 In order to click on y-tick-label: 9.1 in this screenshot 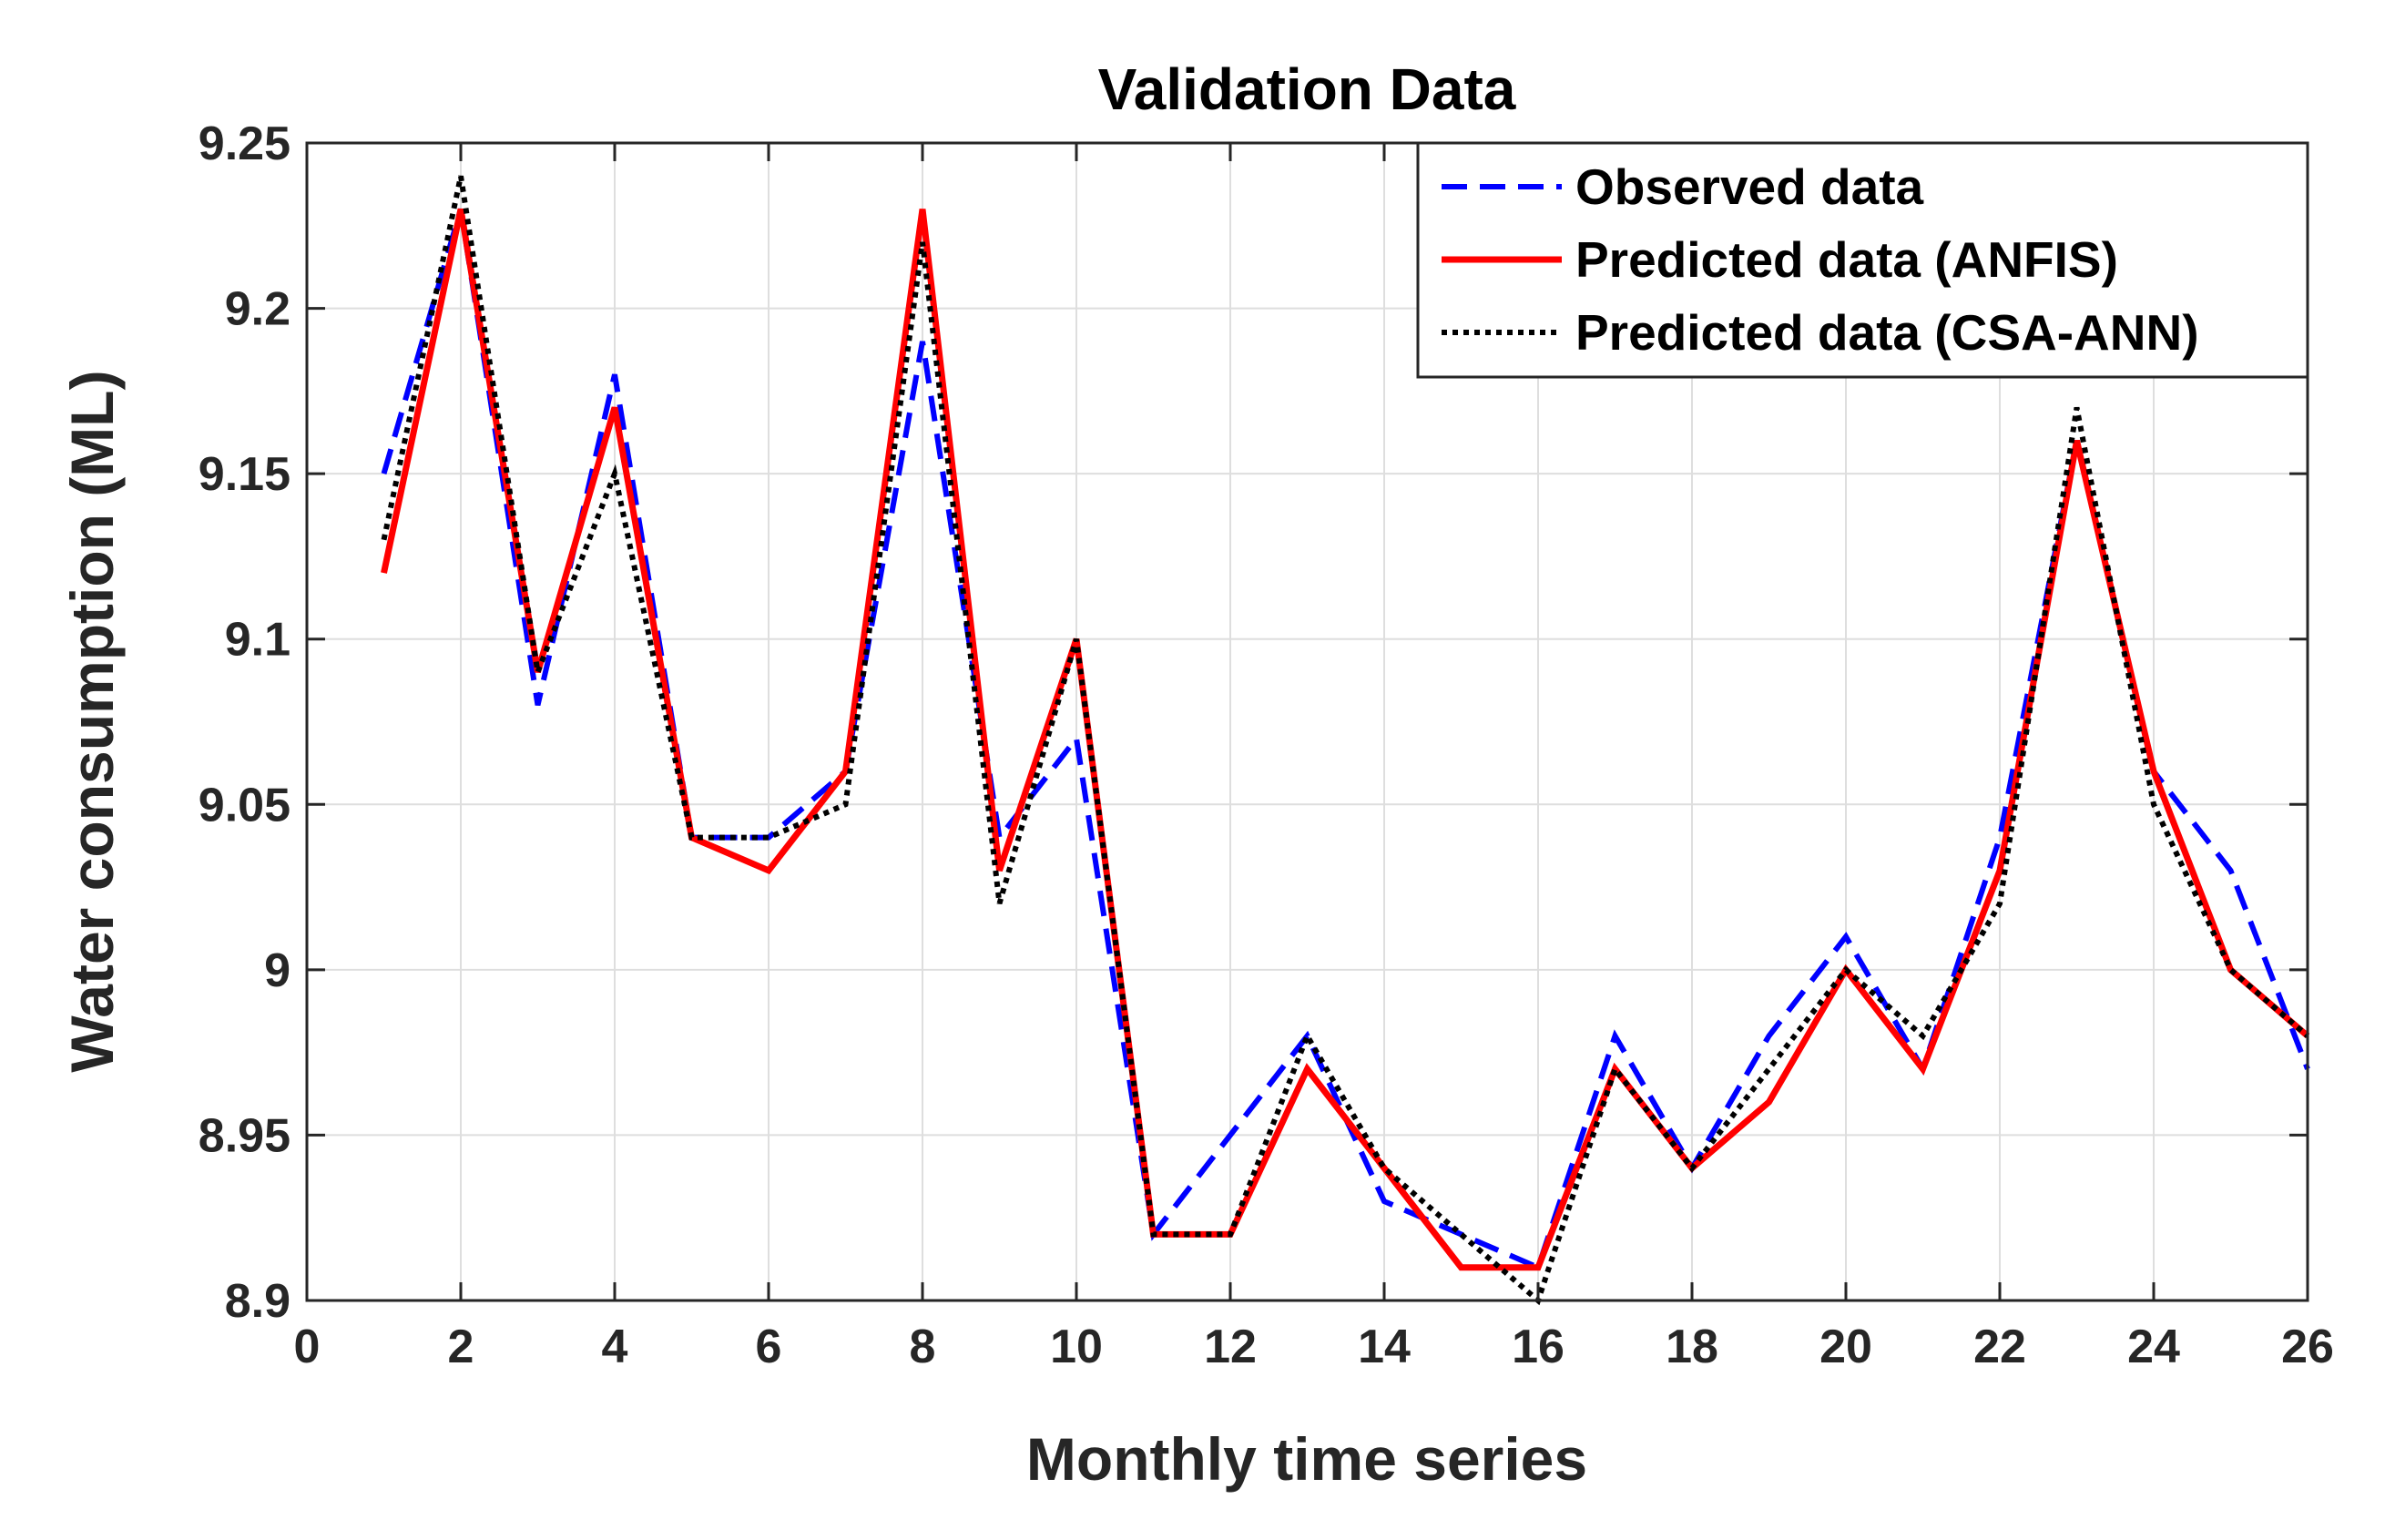, I will do `click(257, 640)`.